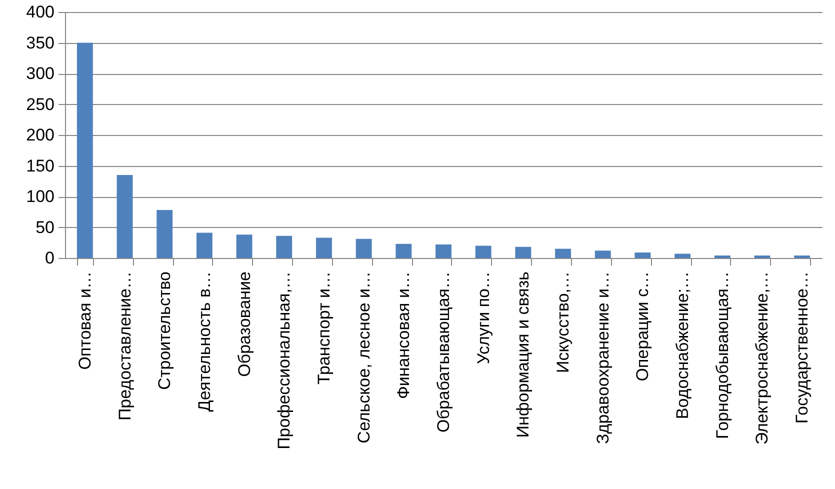 This screenshot has width=835, height=489. Describe the element at coordinates (40, 73) in the screenshot. I see `y-tick-label: 300` at that location.